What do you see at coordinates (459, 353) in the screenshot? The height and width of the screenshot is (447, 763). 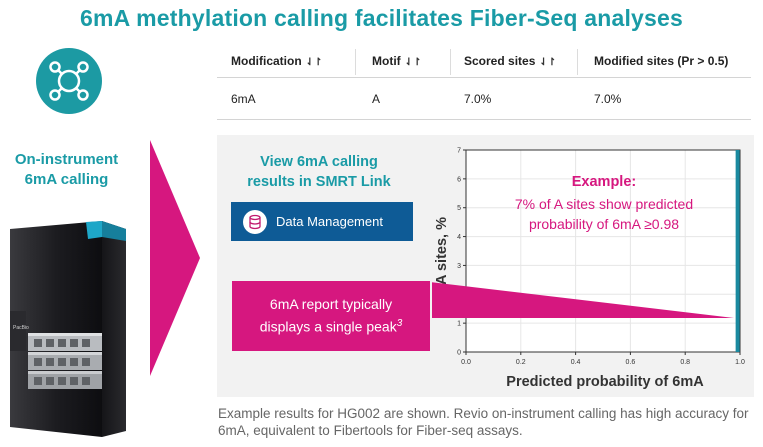 I see `y-tick-label: 0` at bounding box center [459, 353].